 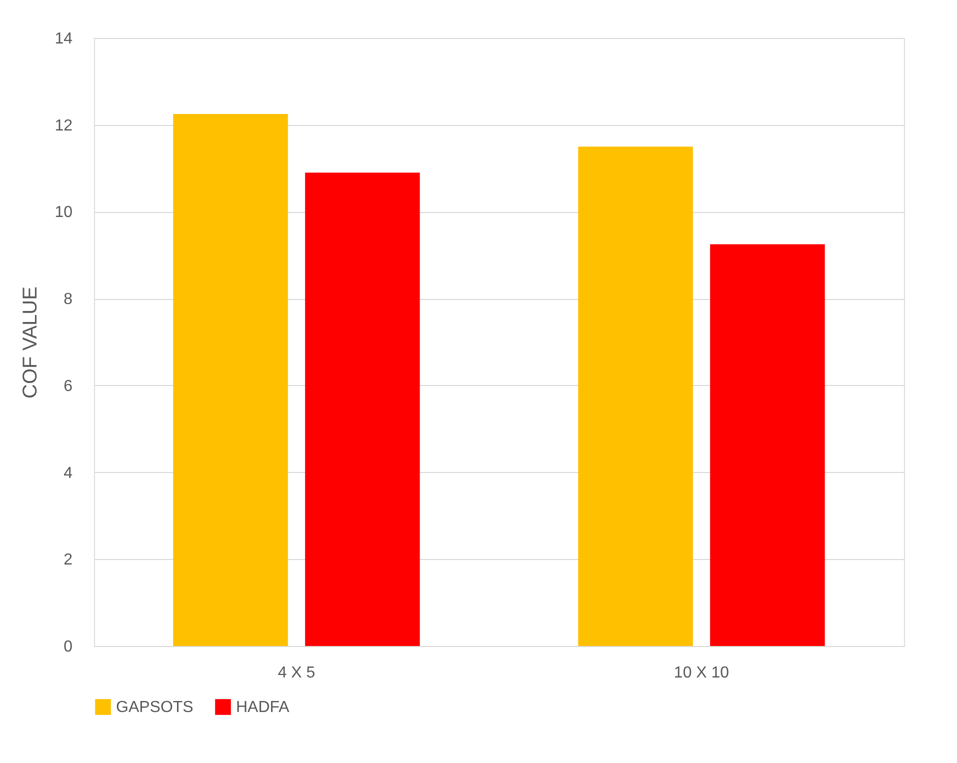 What do you see at coordinates (68, 560) in the screenshot?
I see `y-tick-label: 2` at bounding box center [68, 560].